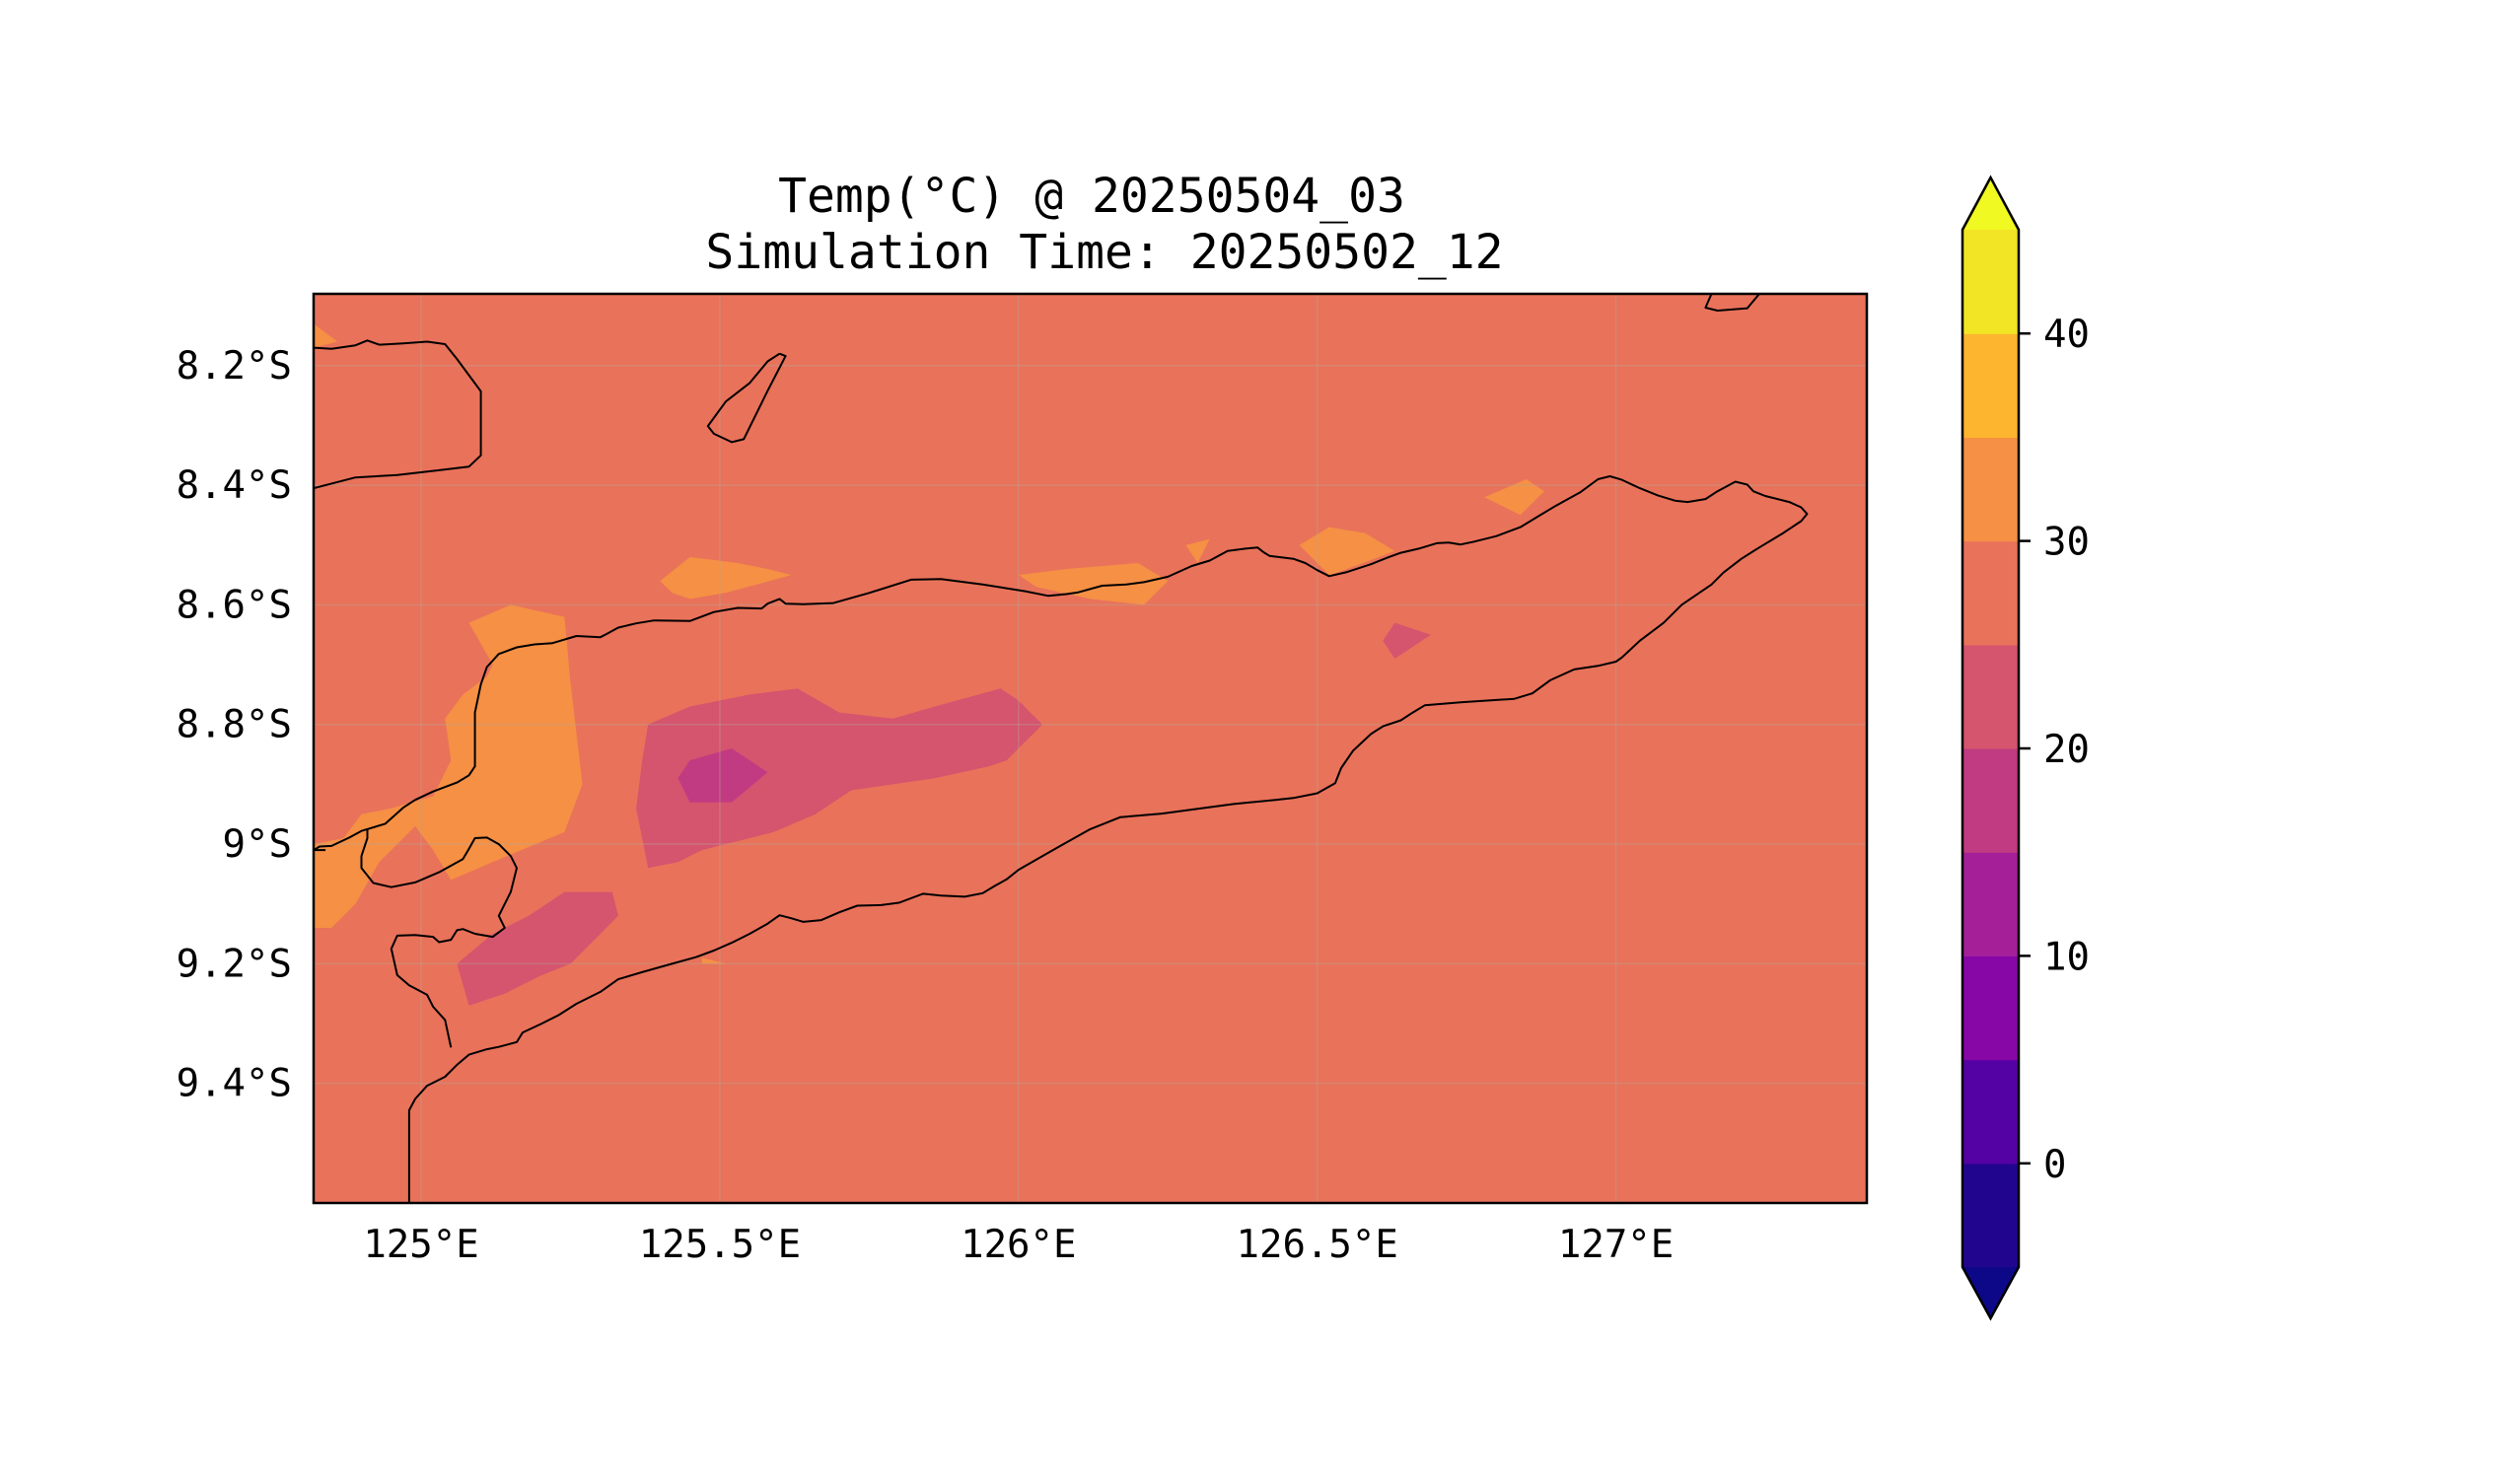 This screenshot has height=1484, width=2496. I want to click on colorbar-tick-label: 30, so click(2066, 543).